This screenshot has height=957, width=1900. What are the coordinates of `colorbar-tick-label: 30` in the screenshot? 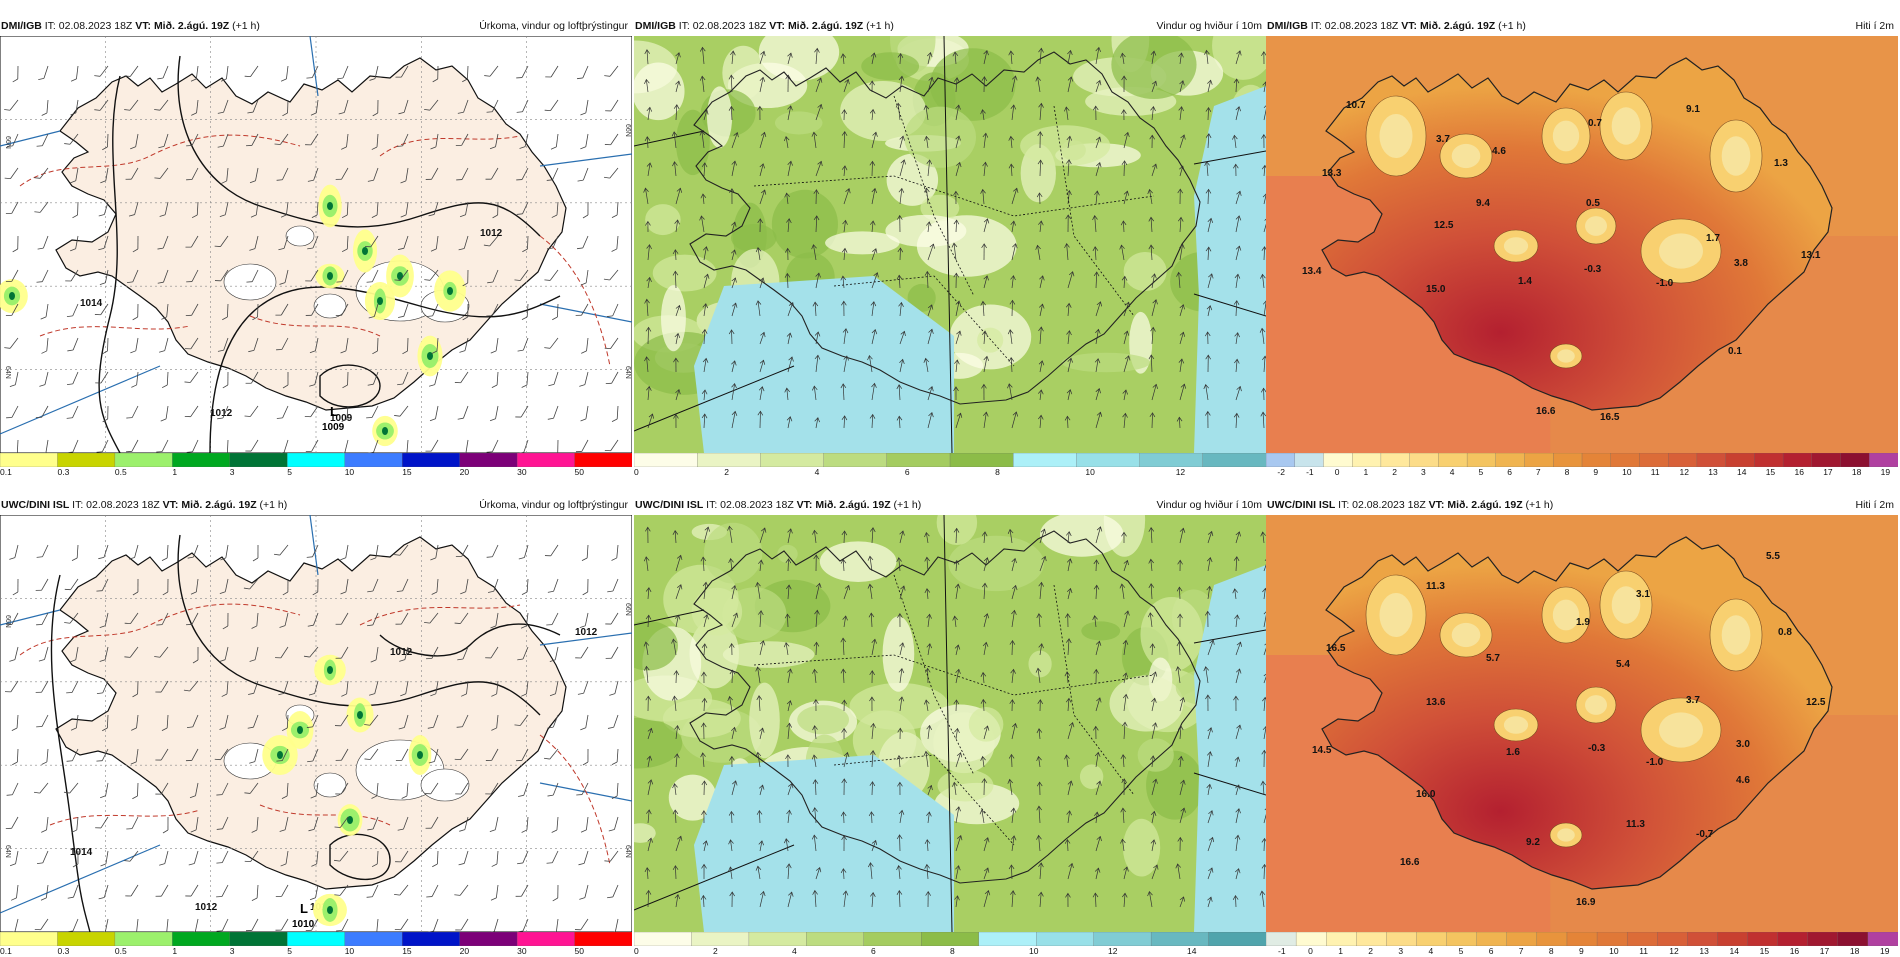 It's located at (521, 472).